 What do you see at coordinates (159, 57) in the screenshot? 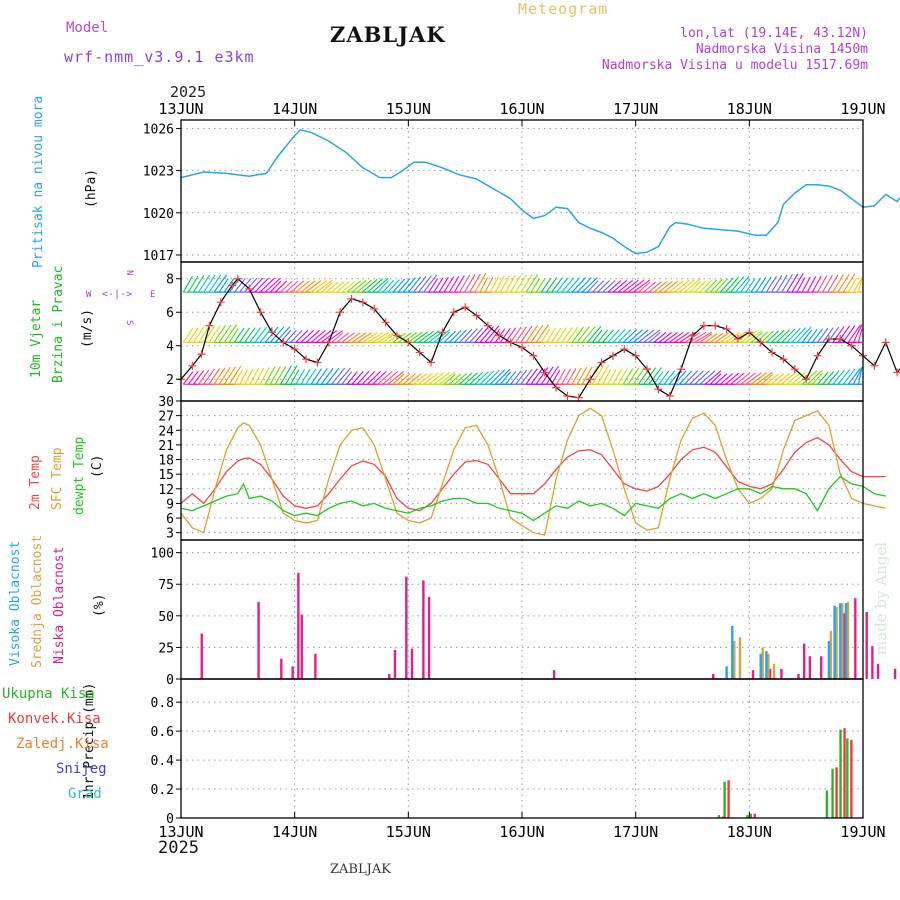
I see `model-name: wrf-nmm_v3.9.1 e3km` at bounding box center [159, 57].